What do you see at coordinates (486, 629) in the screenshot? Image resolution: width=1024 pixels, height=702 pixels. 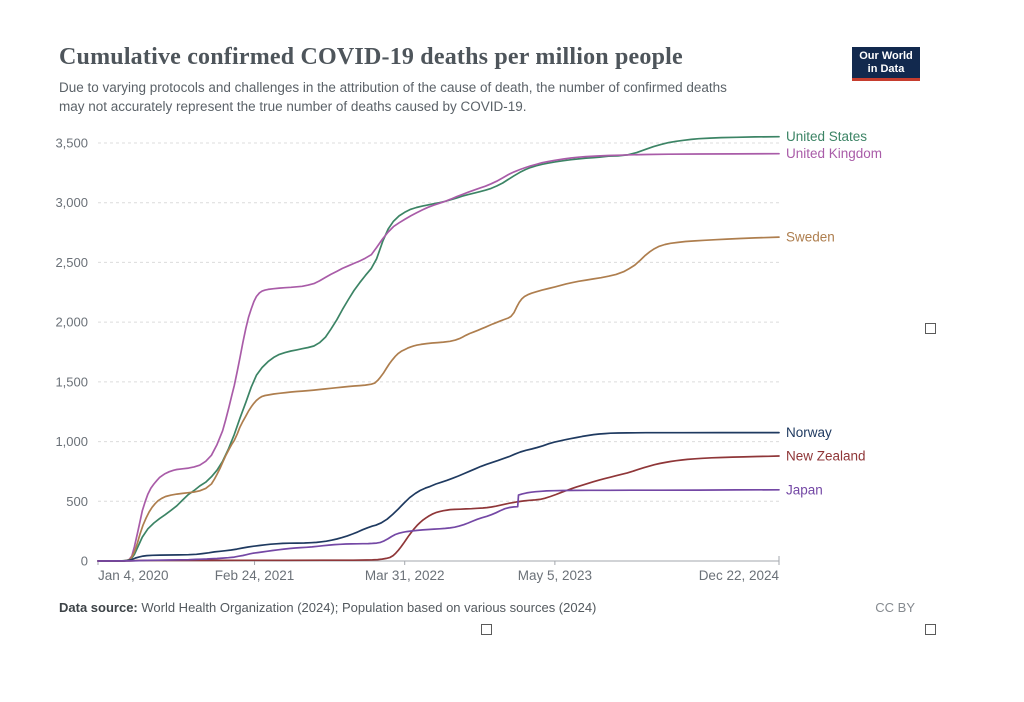 I see `missing-glyph-box-center` at bounding box center [486, 629].